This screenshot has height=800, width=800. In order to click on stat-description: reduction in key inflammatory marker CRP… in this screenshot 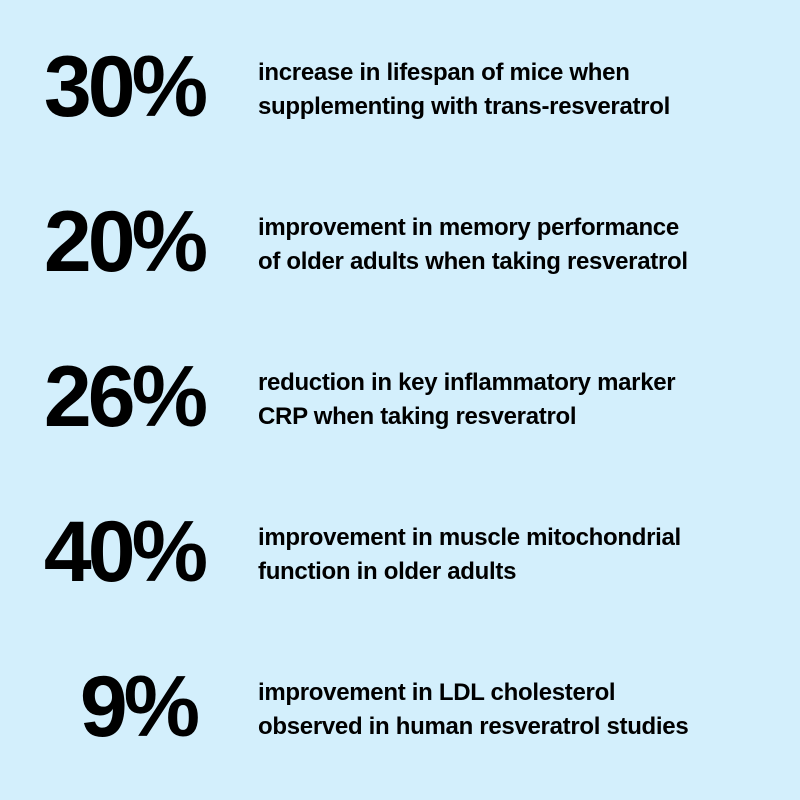, I will do `click(467, 399)`.